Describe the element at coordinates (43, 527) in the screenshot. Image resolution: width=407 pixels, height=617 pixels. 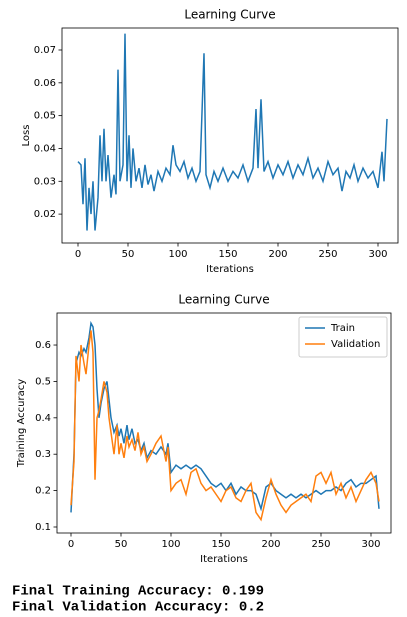
I see `y-tick-label: 0.1` at that location.